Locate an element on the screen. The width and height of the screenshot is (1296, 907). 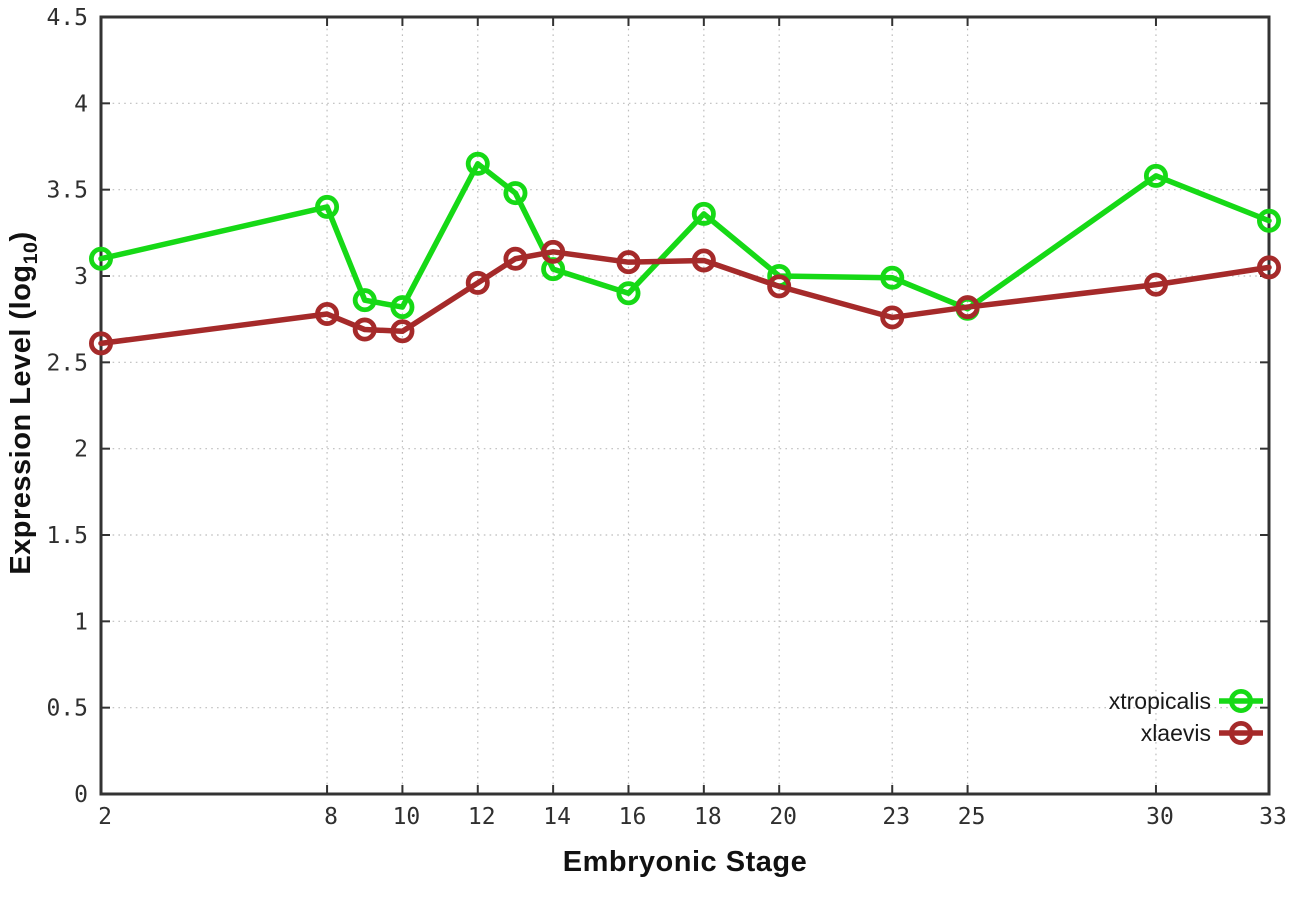
y-tick-label: 1 is located at coordinates (81, 622).